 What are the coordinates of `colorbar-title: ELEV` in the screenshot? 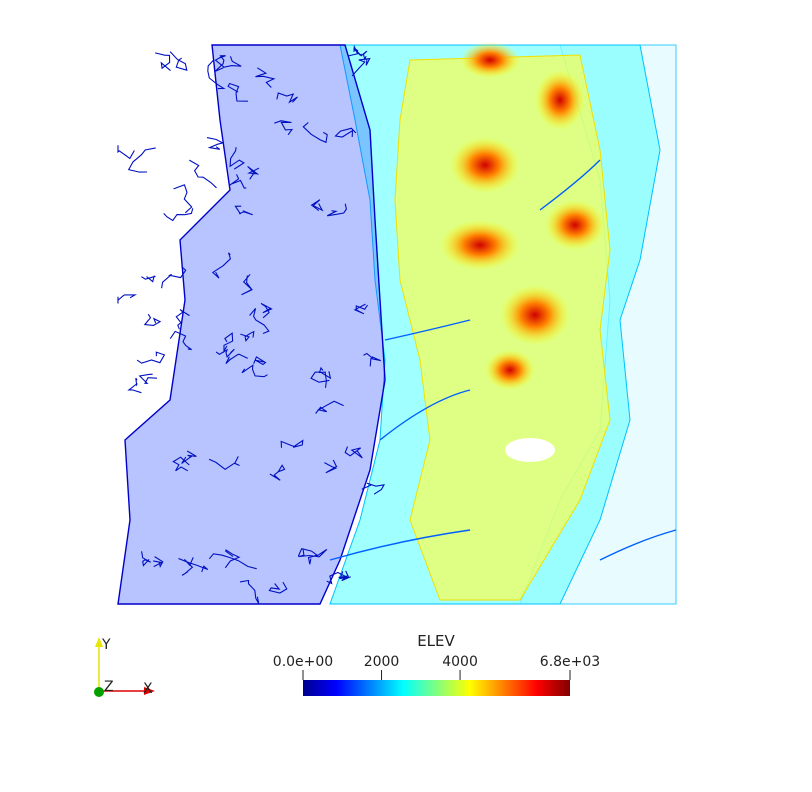 It's located at (436, 641).